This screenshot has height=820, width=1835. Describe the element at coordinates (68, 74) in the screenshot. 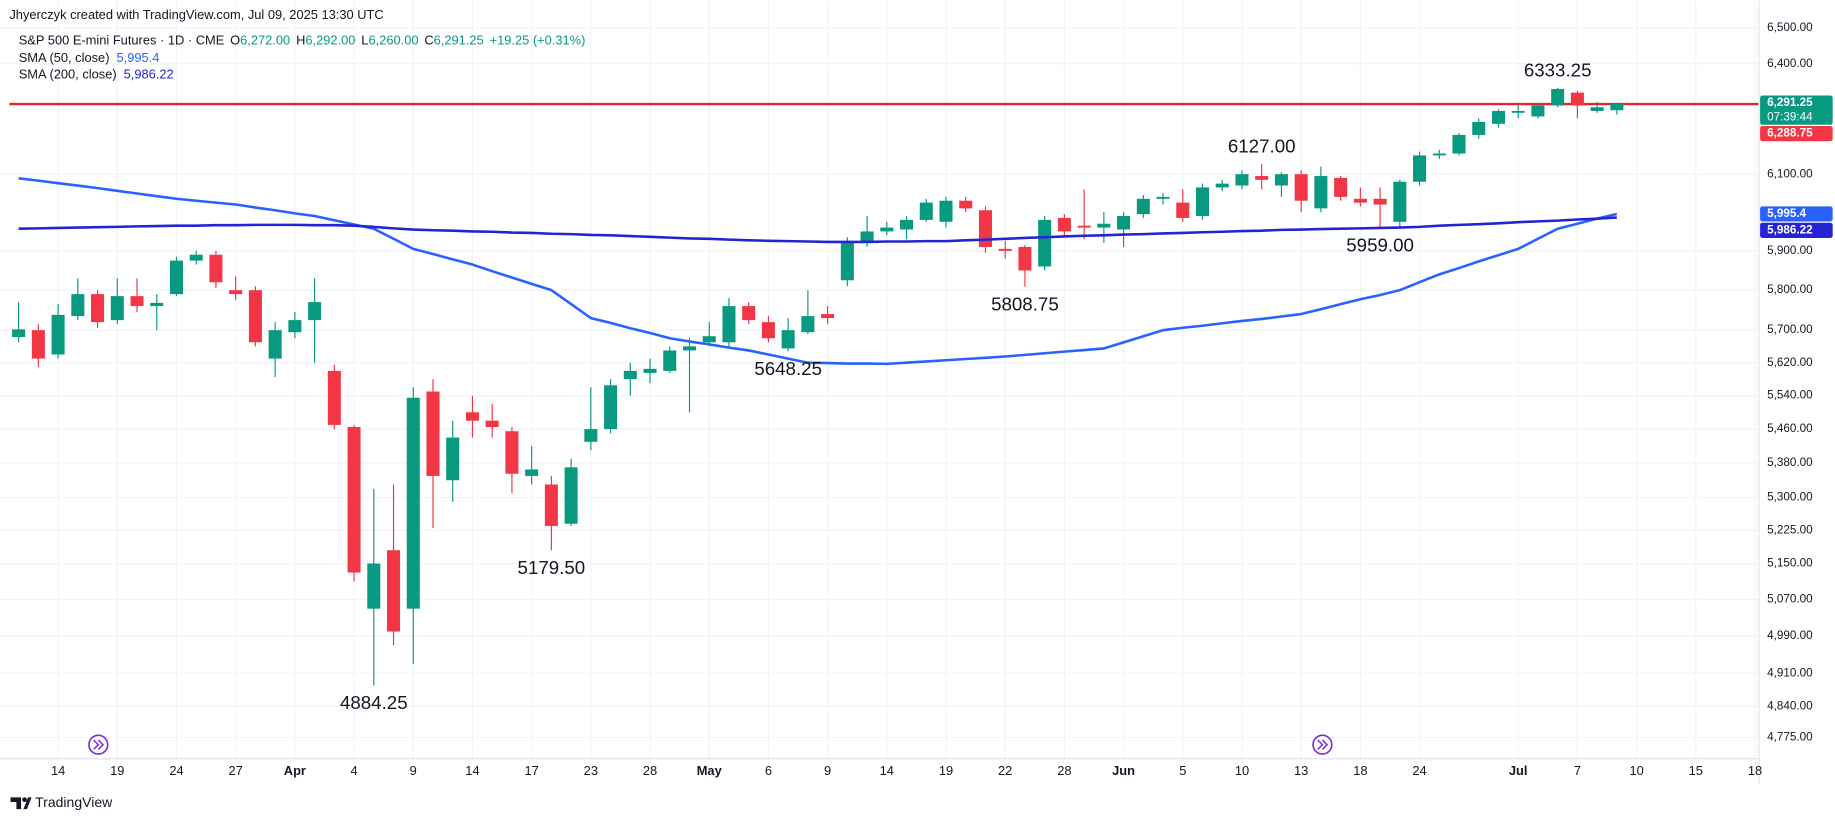

I see `study-name: SMA (200, close)` at that location.